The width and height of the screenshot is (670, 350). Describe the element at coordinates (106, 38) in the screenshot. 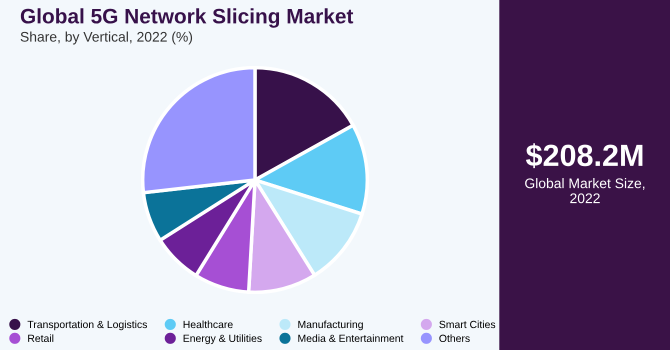

I see `chart-subtitle: Share, by Vertical, 2022 (%)` at that location.